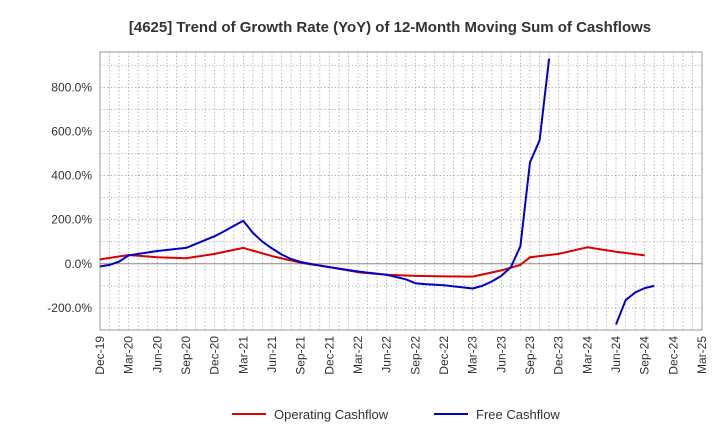 The image size is (720, 440). What do you see at coordinates (71, 176) in the screenshot?
I see `y-tick-label: 400.0%` at bounding box center [71, 176].